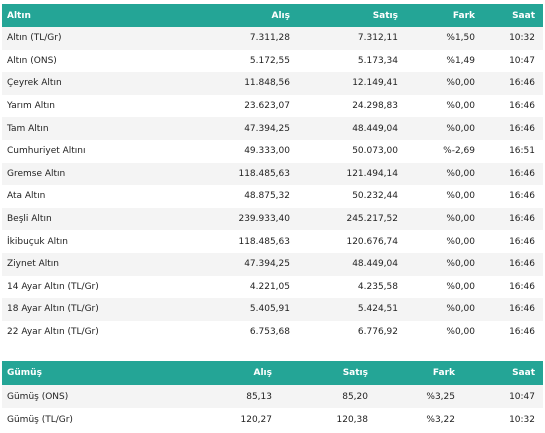  Describe the element at coordinates (344, 219) in the screenshot. I see `gold-cell-sell: 245.217,52` at that location.